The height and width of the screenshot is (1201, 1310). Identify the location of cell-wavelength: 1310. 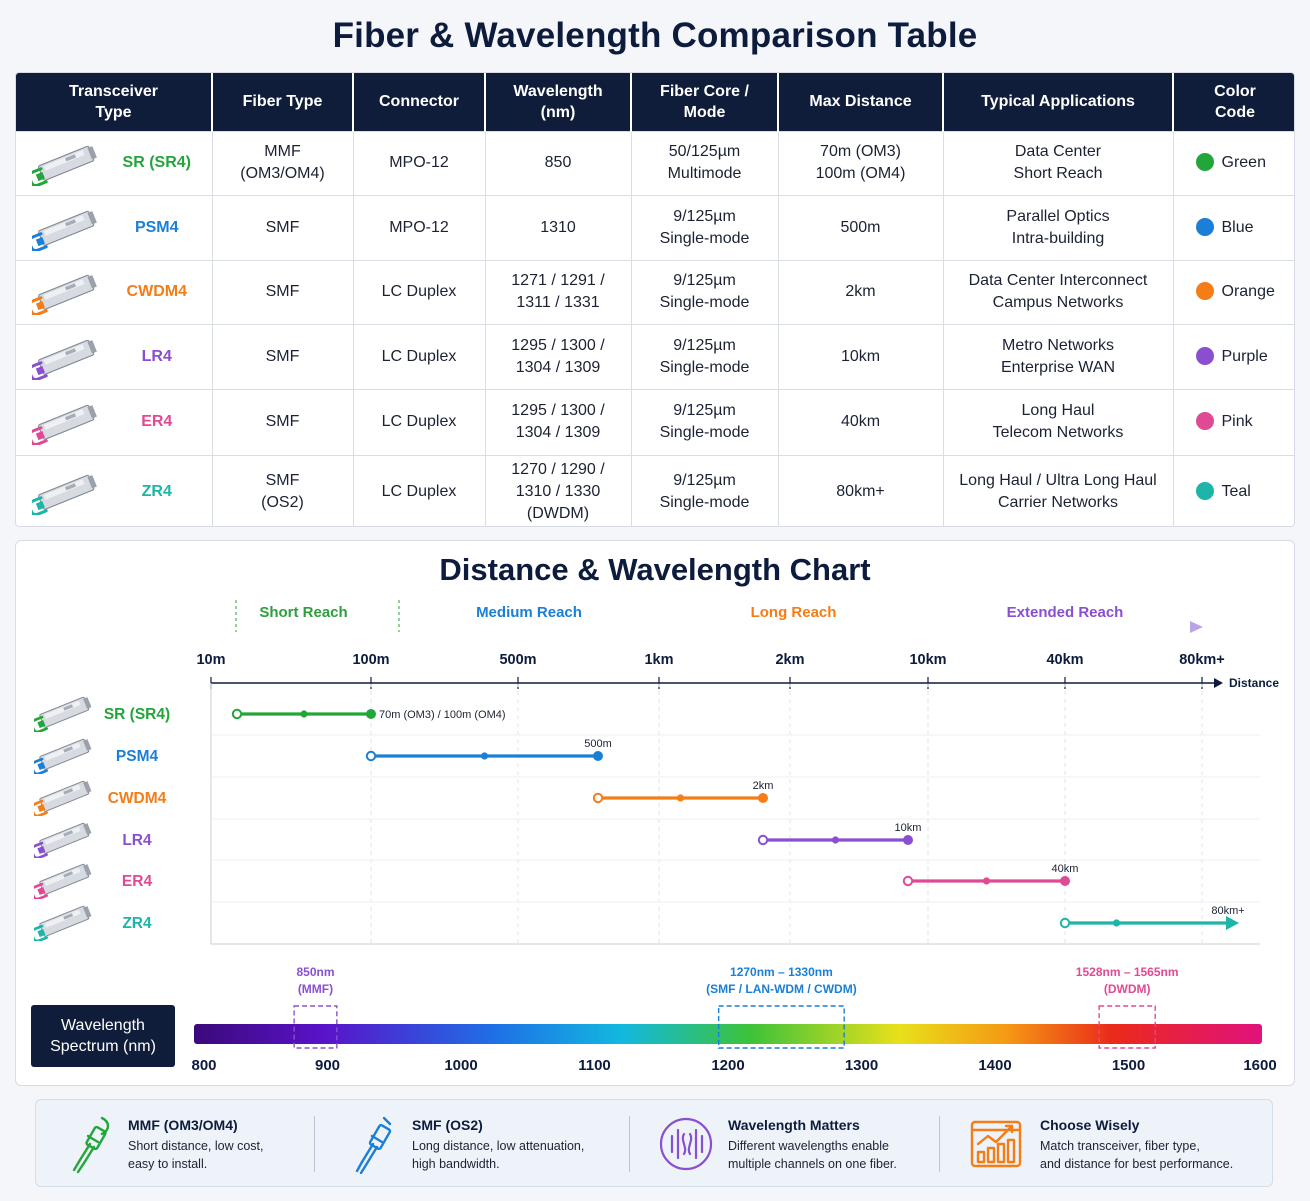
(558, 227).